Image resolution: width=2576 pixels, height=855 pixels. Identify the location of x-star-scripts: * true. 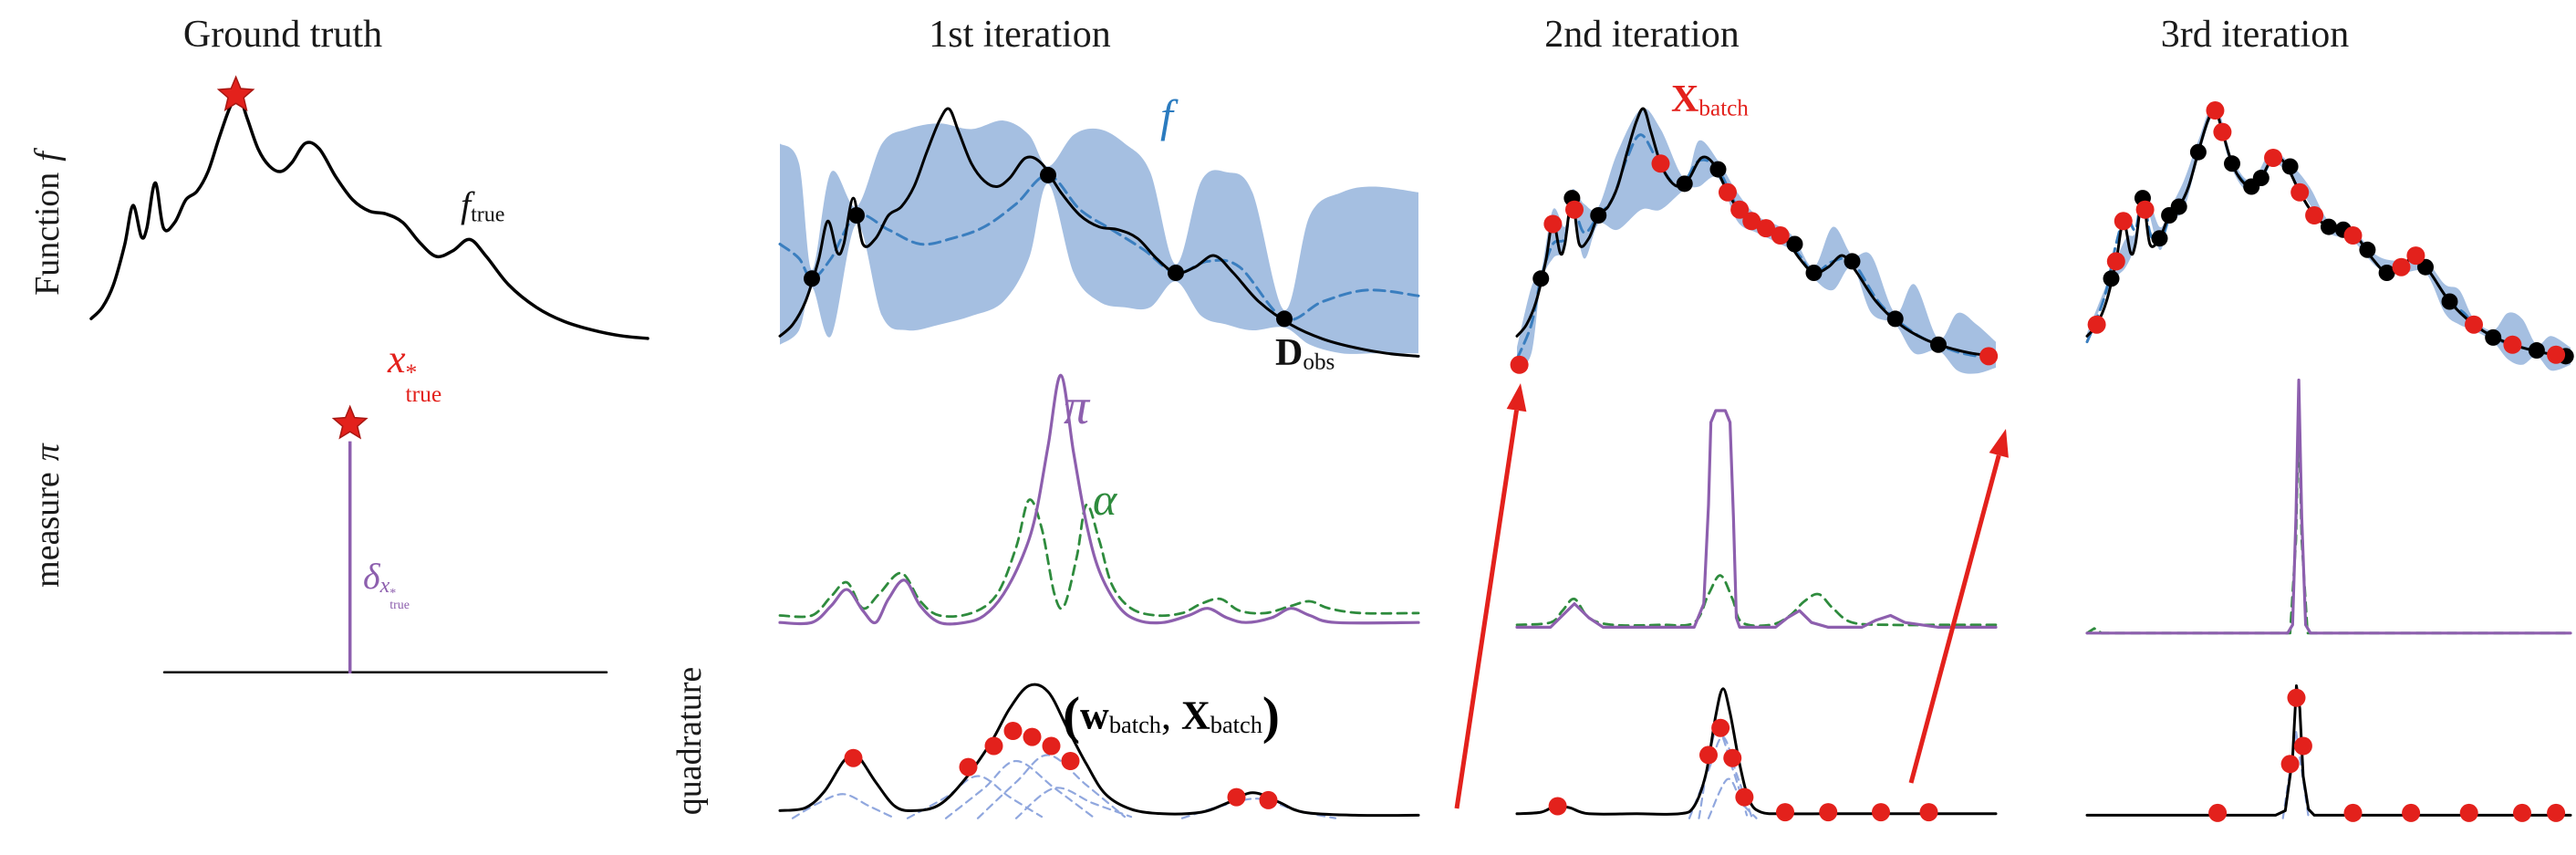
(423, 382).